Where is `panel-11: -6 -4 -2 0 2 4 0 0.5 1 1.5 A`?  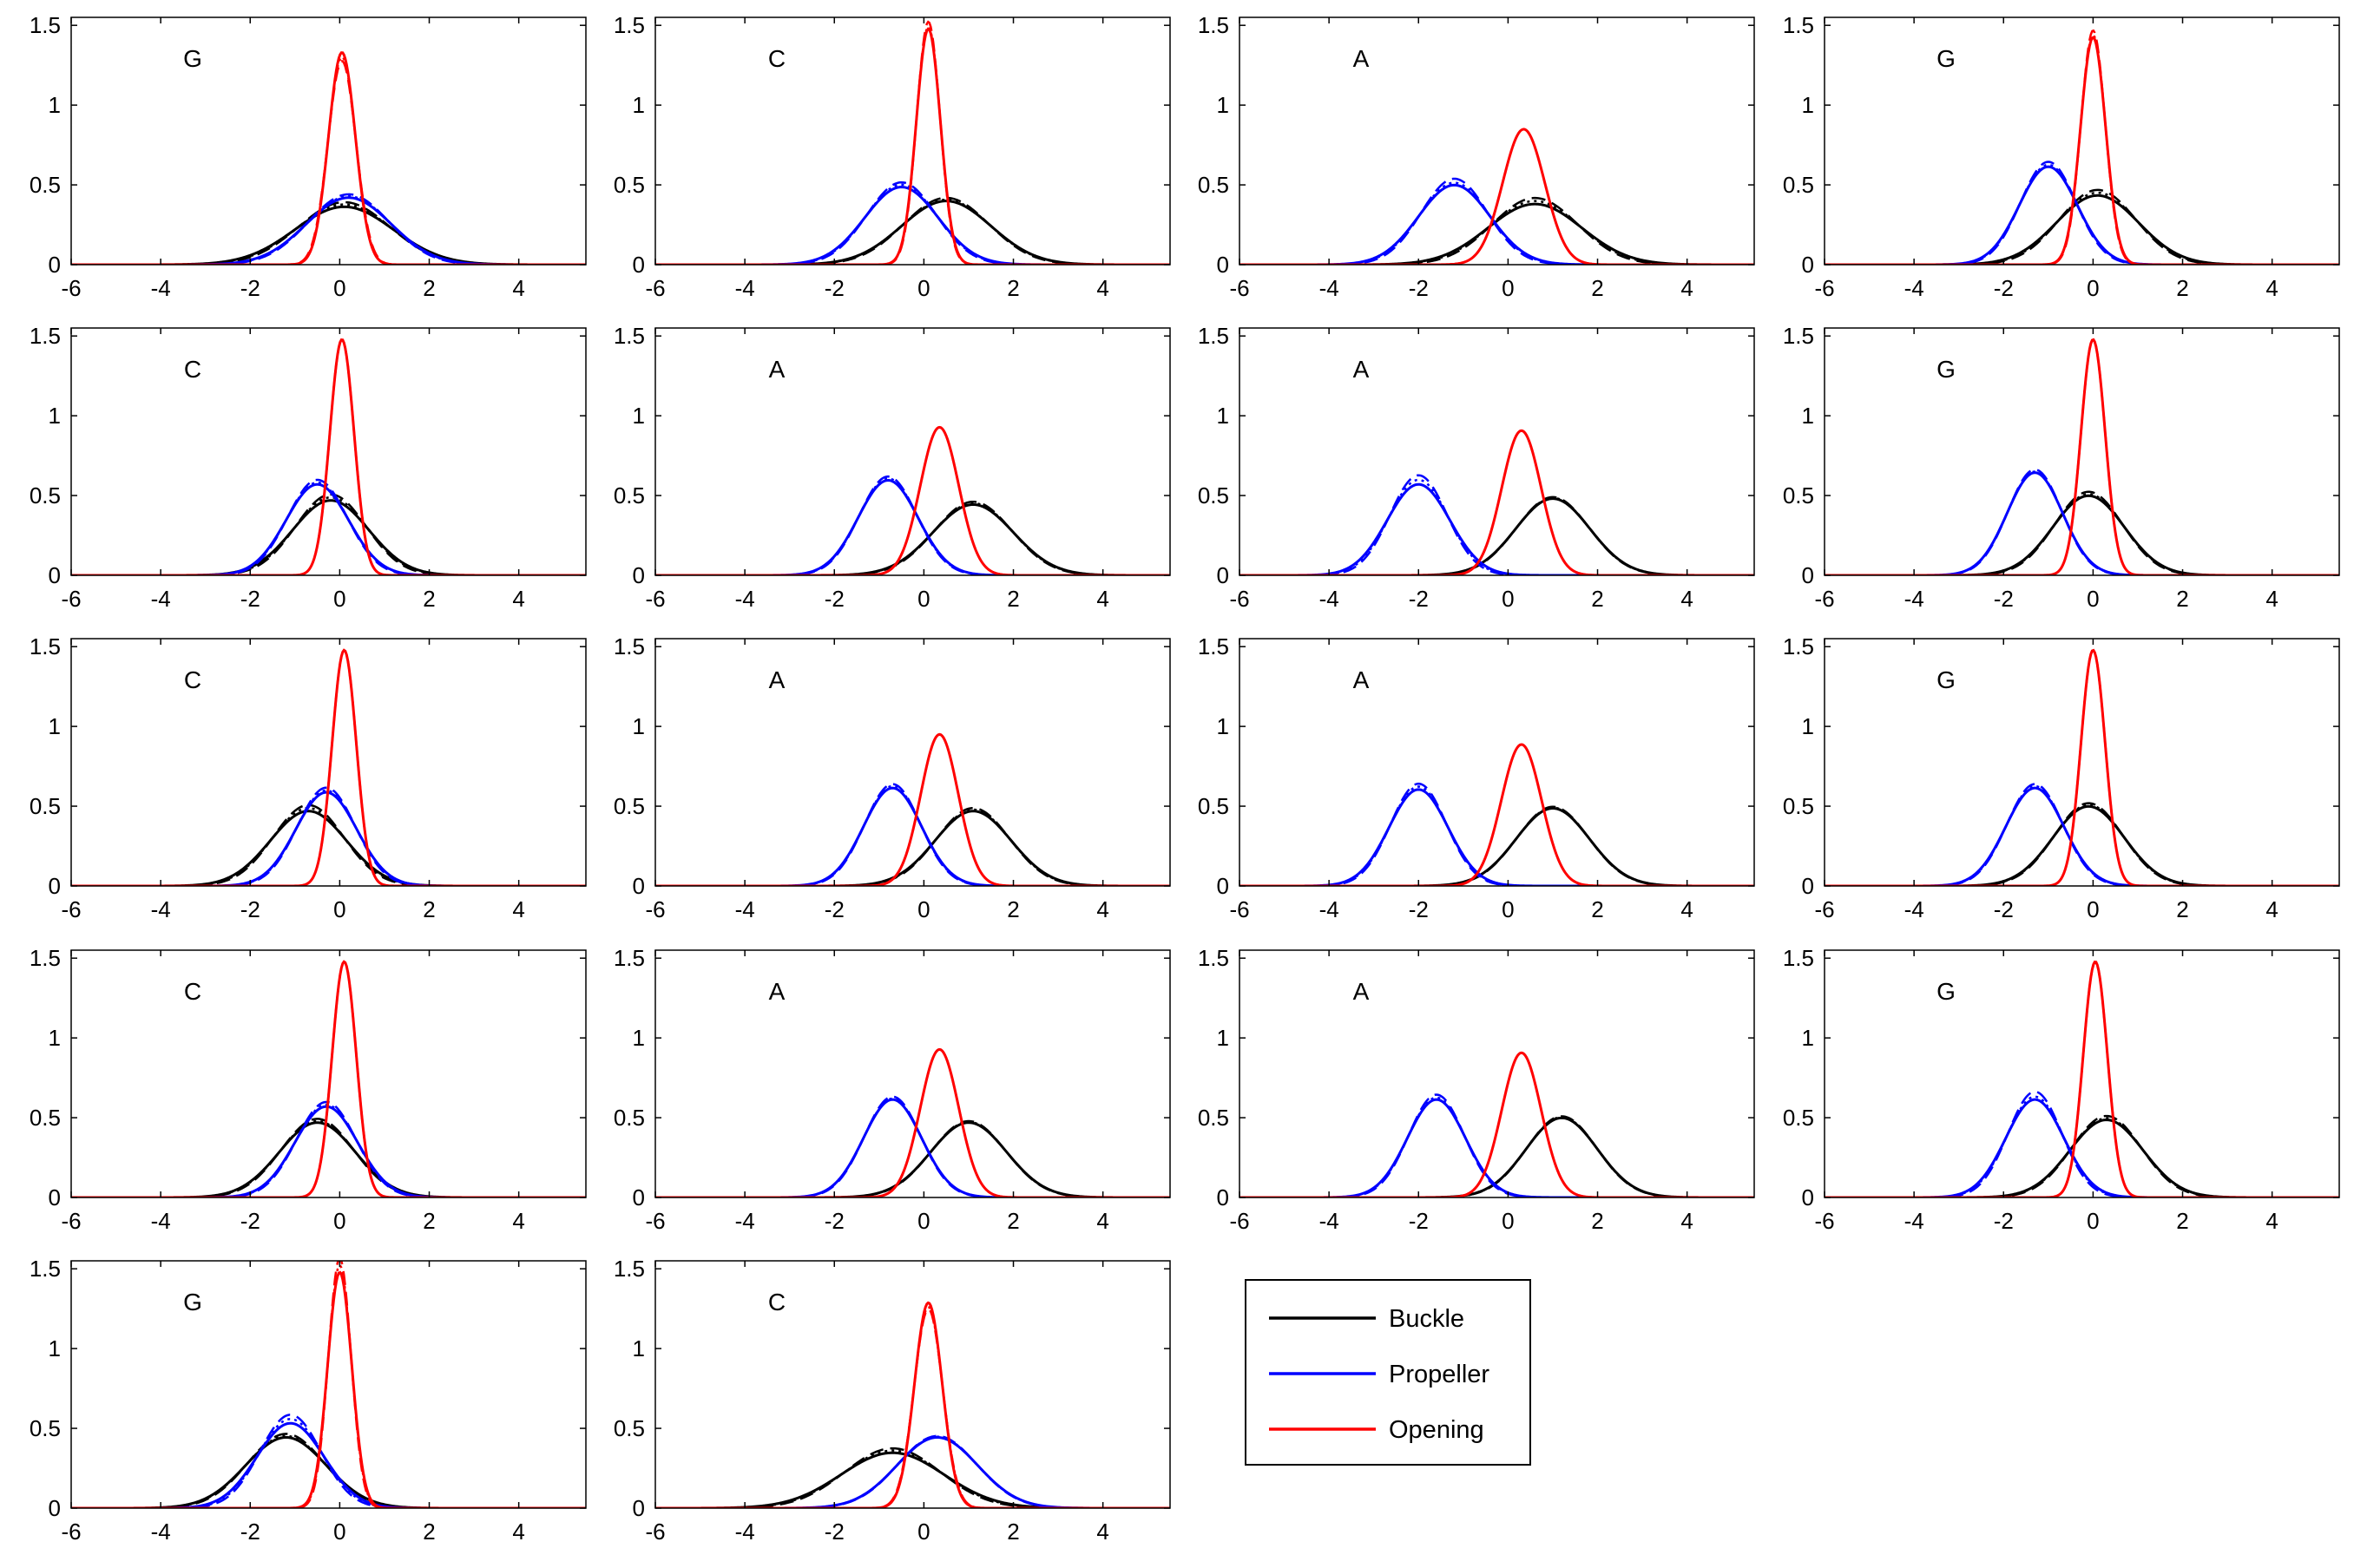 panel-11: -6 -4 -2 0 2 4 0 0.5 1 1.5 A is located at coordinates (1477, 777).